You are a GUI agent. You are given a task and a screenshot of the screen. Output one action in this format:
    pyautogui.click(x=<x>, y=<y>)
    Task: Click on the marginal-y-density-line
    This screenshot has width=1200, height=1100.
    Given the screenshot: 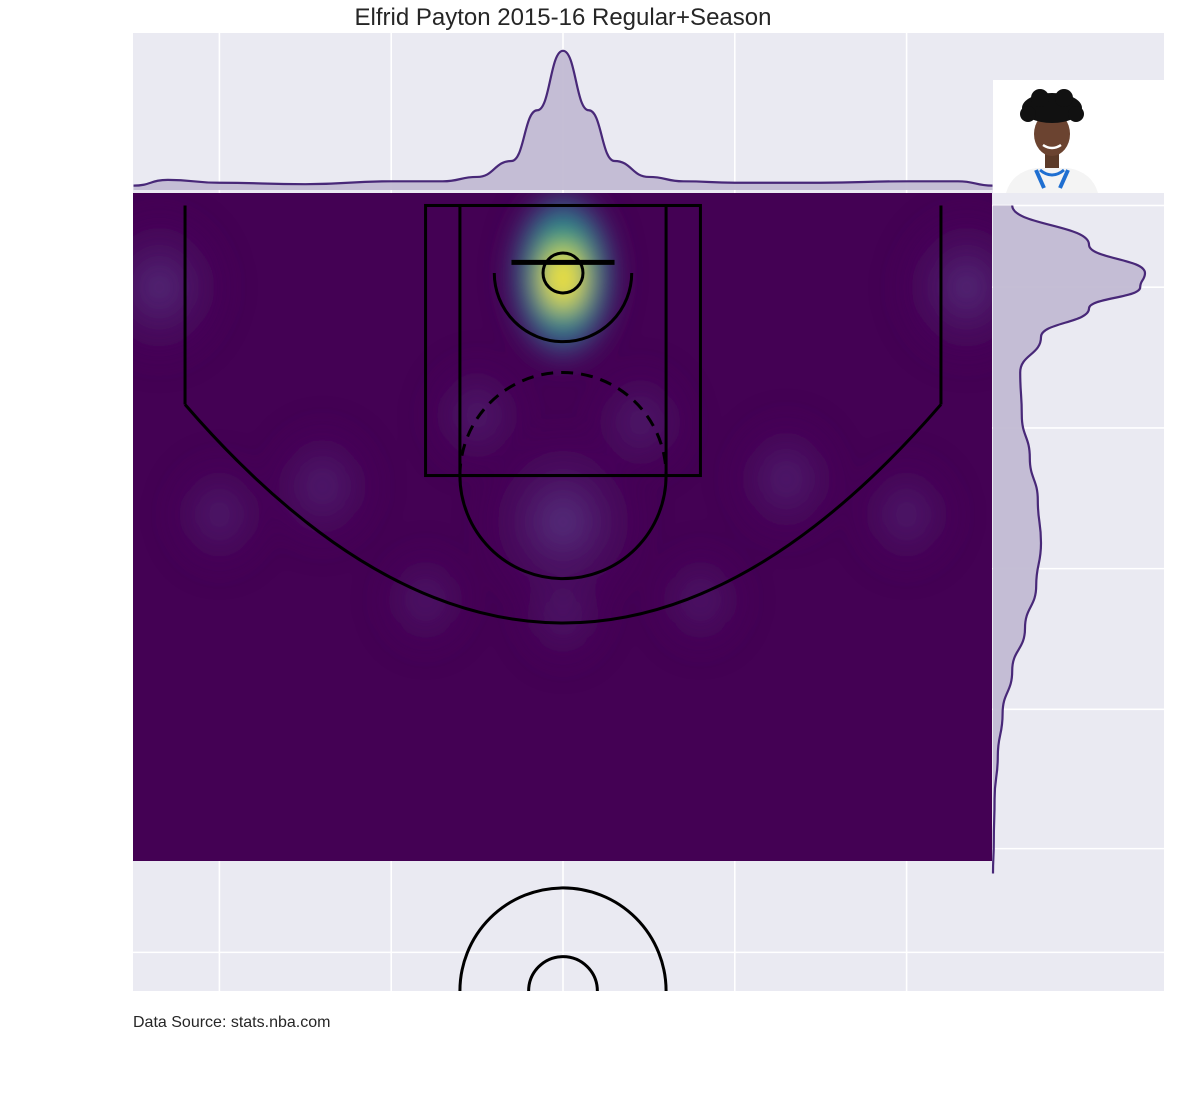 What is the action you would take?
    pyautogui.click(x=1069, y=539)
    